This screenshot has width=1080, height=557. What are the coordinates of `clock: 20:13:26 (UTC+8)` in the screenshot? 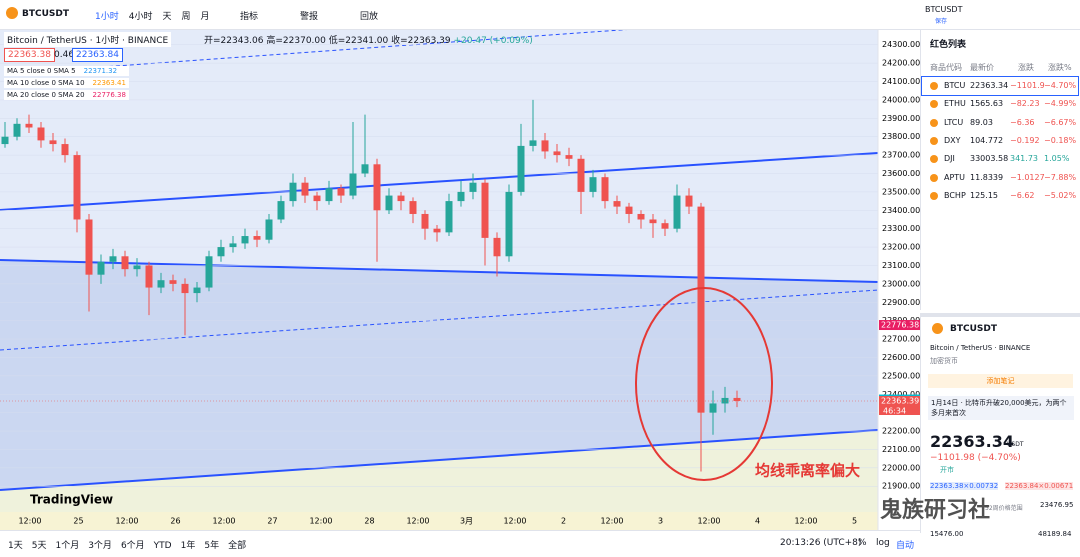 It's located at (821, 543).